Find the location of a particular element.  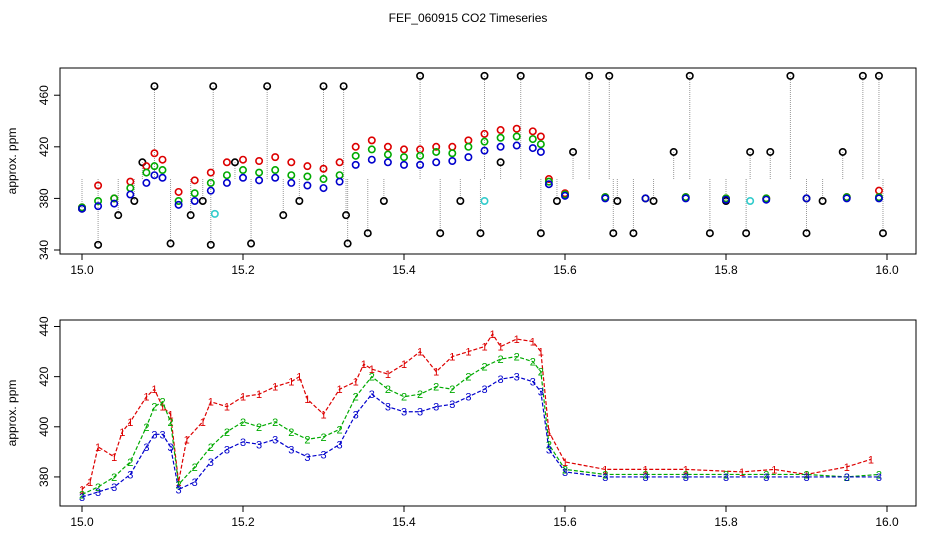

y-tick-label: 340 is located at coordinates (44, 250).